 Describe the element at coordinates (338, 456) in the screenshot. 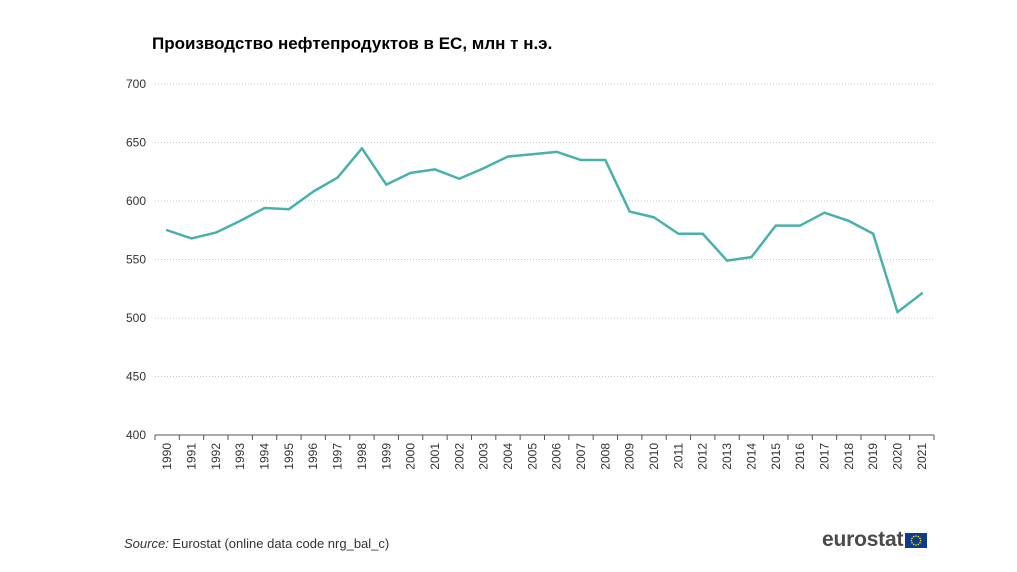

I see `x-tick-label: 1997` at that location.